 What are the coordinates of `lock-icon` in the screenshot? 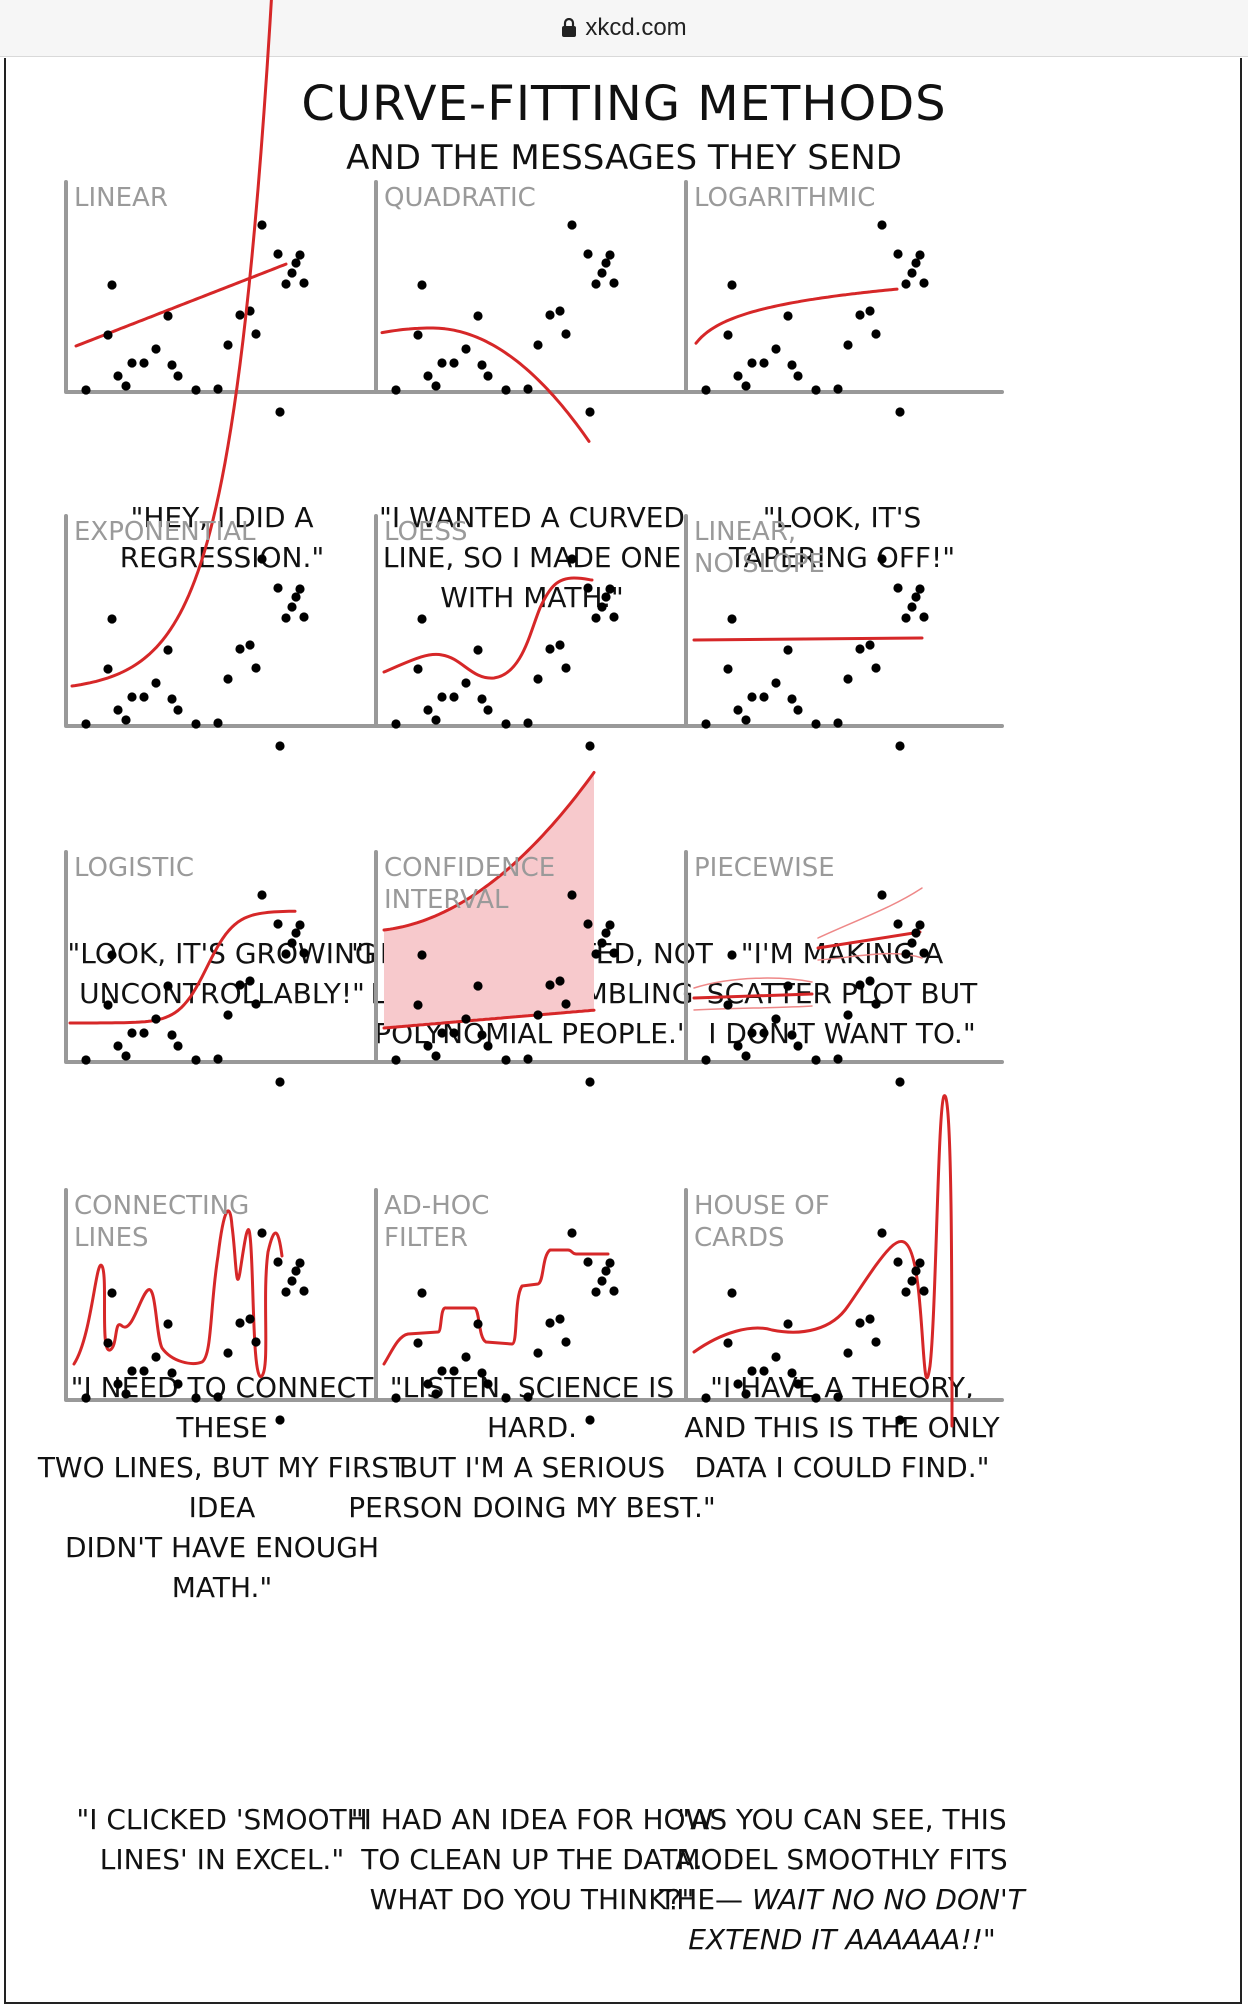 It's located at (569, 27).